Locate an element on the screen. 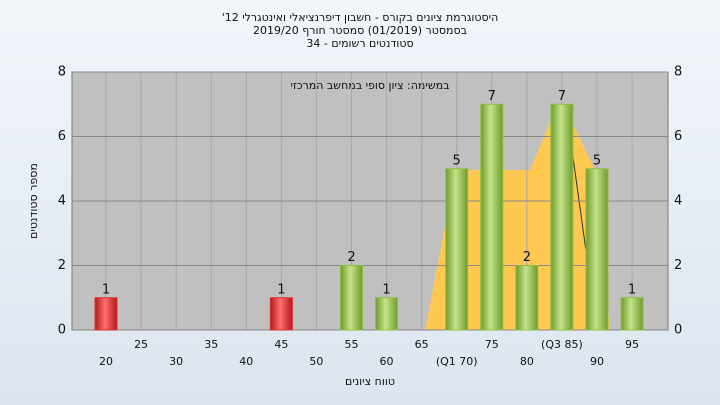  annotation: במשימה: ציון סופי במחשב המרכזי is located at coordinates (369, 85).